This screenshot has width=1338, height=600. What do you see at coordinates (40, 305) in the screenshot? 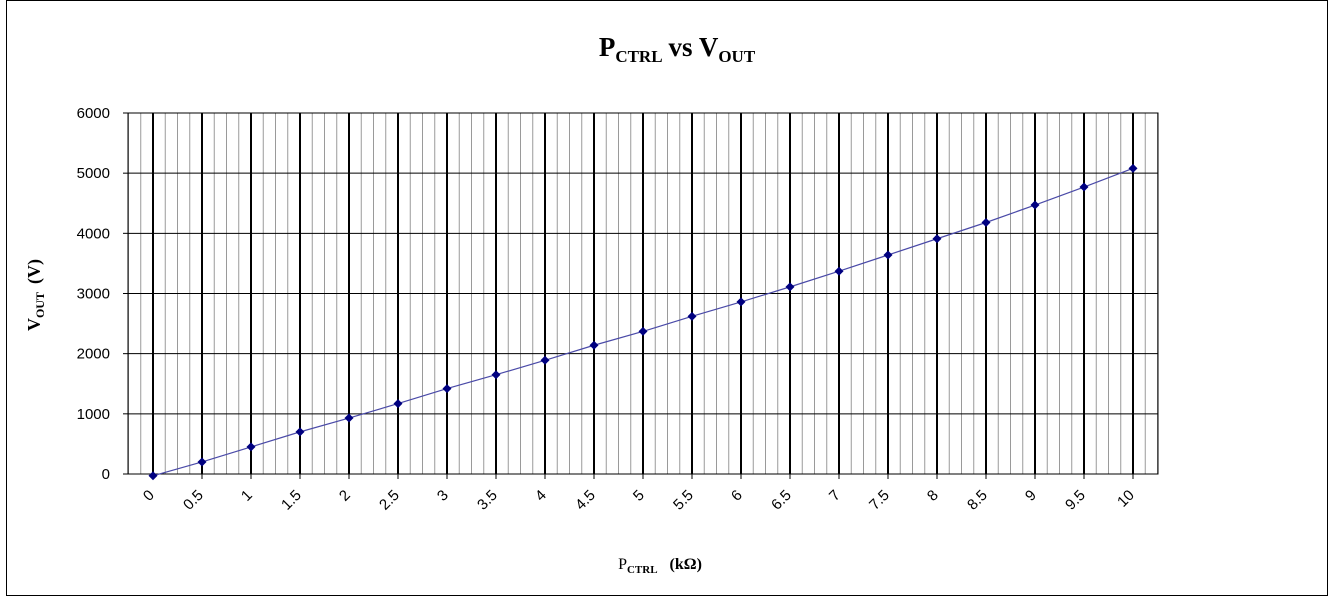
I see `y-axis-label-sub: OUT` at bounding box center [40, 305].